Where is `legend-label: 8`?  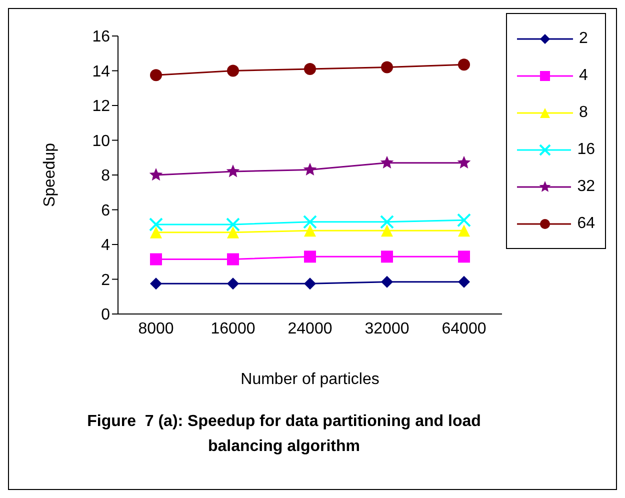
legend-label: 8 is located at coordinates (583, 113).